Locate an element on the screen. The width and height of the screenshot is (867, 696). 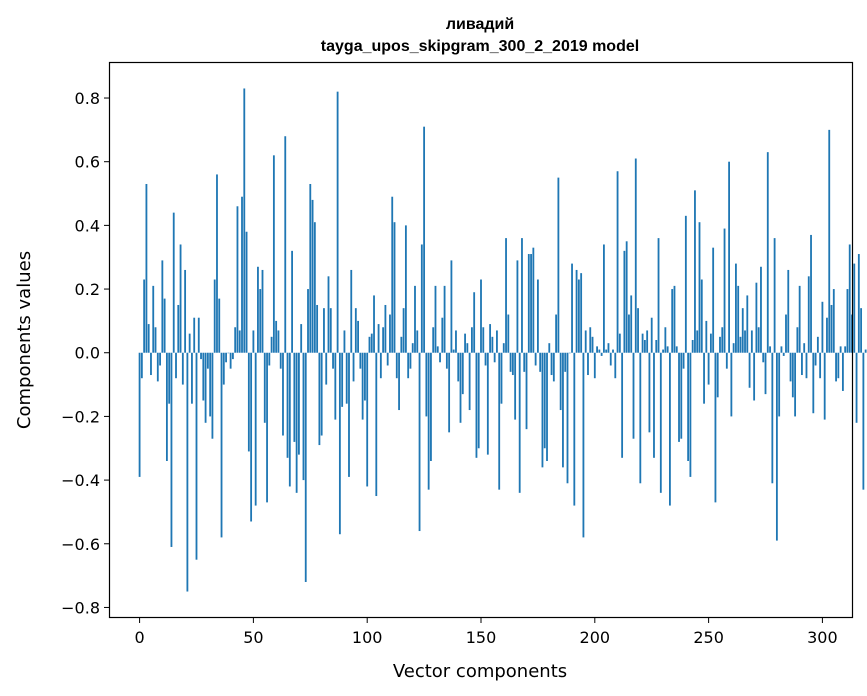
x-axis-ticks: 0 50 100 150 200 250 300 is located at coordinates (486, 632).